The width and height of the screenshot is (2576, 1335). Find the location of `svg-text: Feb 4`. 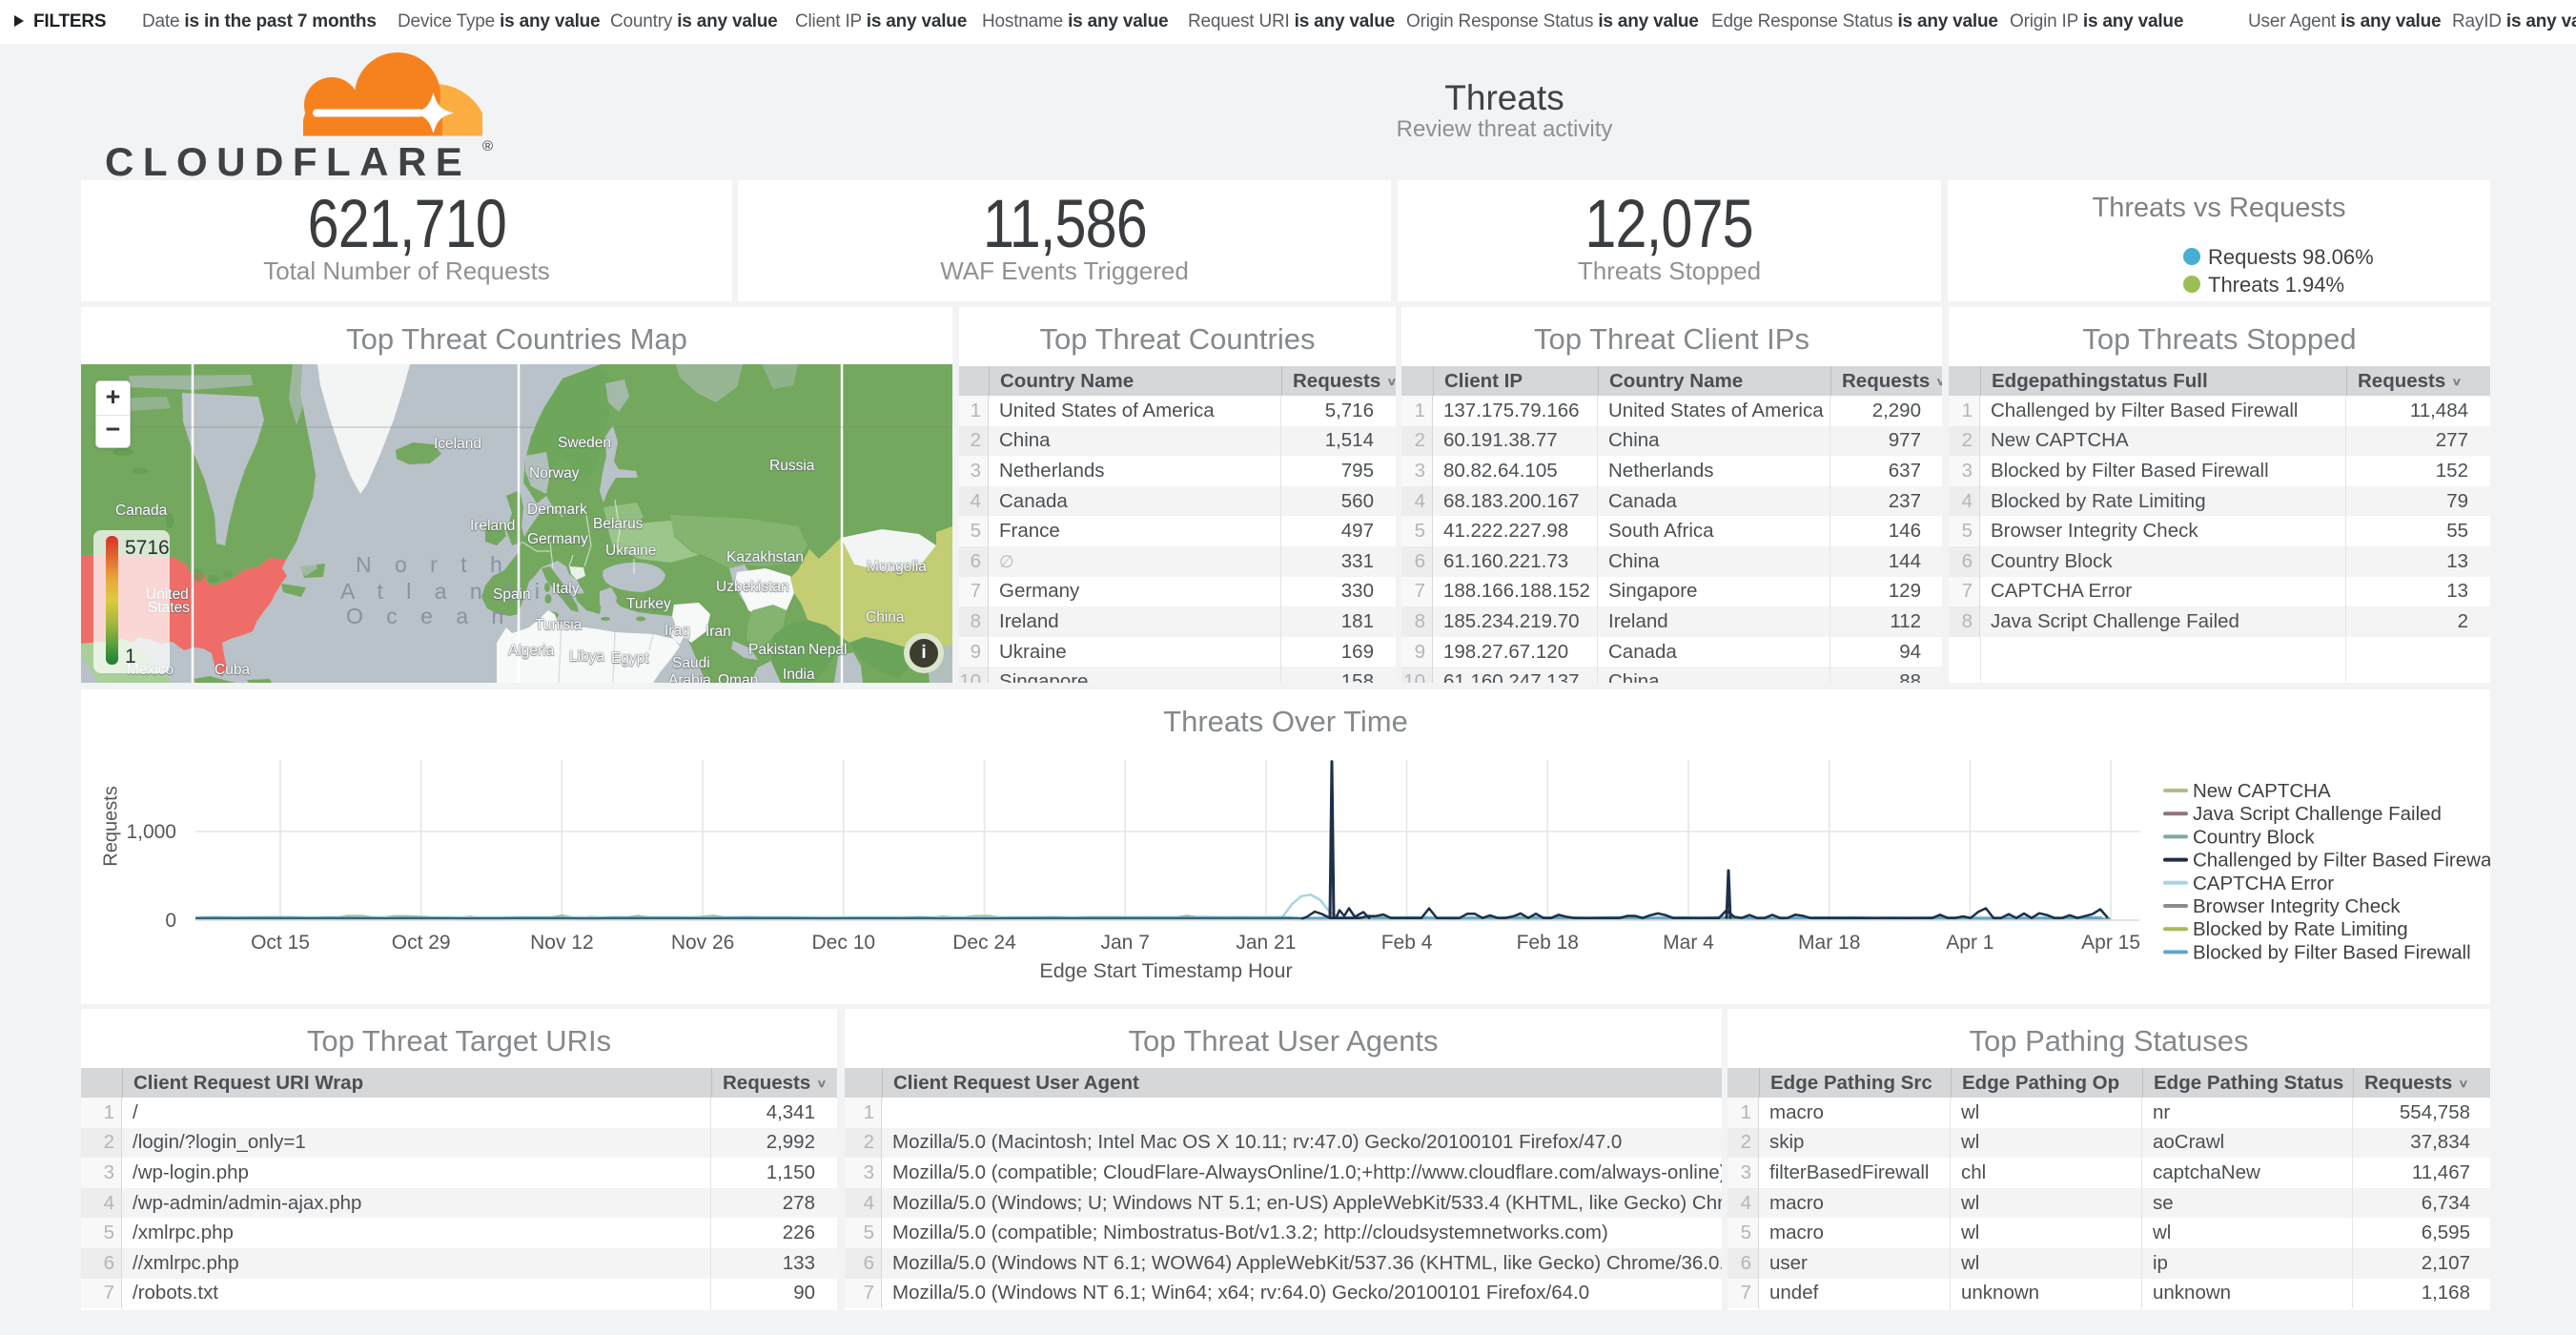

svg-text: Feb 4 is located at coordinates (1407, 943).